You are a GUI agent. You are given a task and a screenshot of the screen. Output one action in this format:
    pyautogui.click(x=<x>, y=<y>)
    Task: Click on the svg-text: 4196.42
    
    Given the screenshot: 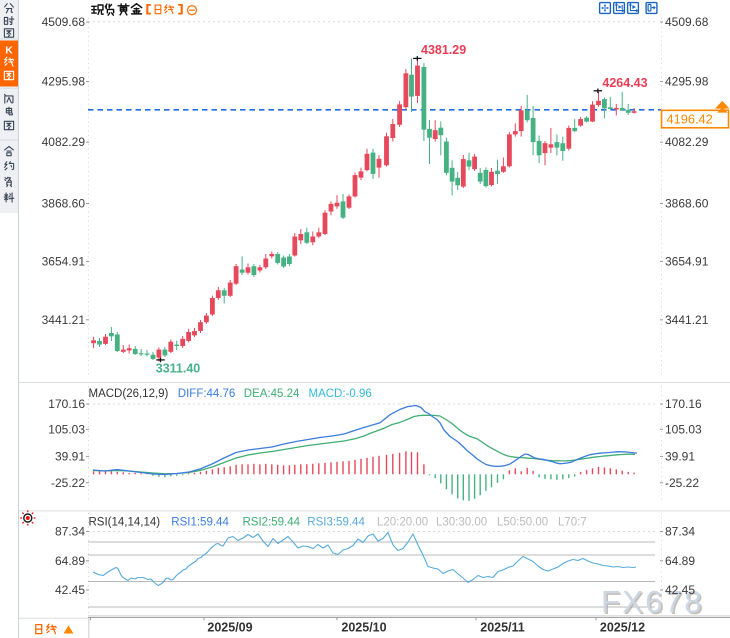 What is the action you would take?
    pyautogui.click(x=690, y=119)
    